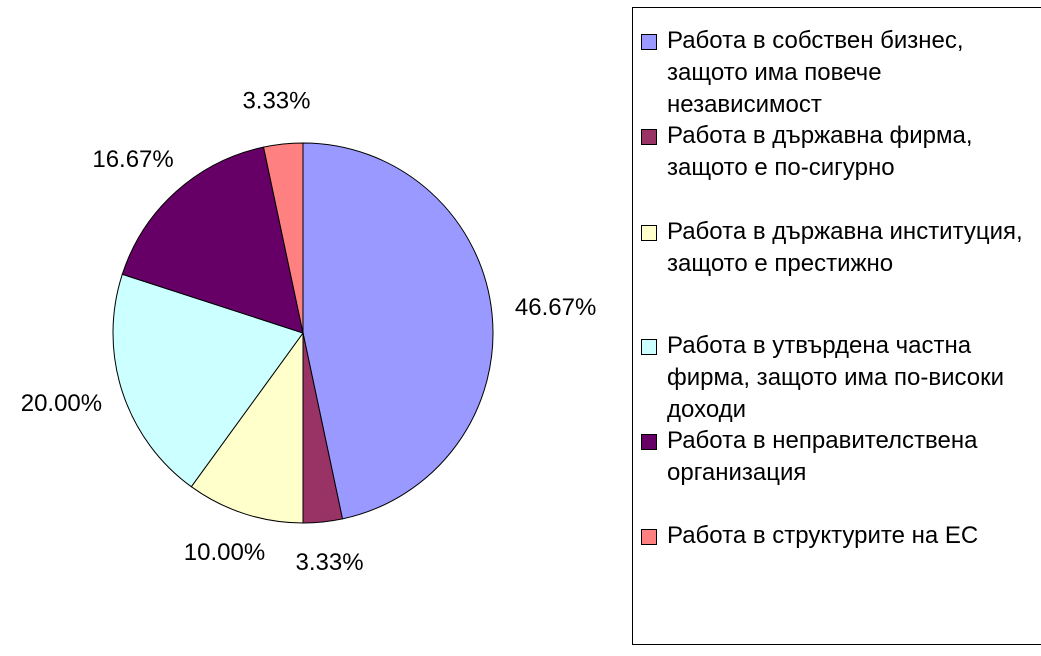 The image size is (1041, 656). What do you see at coordinates (823, 535) in the screenshot?
I see `legend-label: Работа в структурите на ЕС` at bounding box center [823, 535].